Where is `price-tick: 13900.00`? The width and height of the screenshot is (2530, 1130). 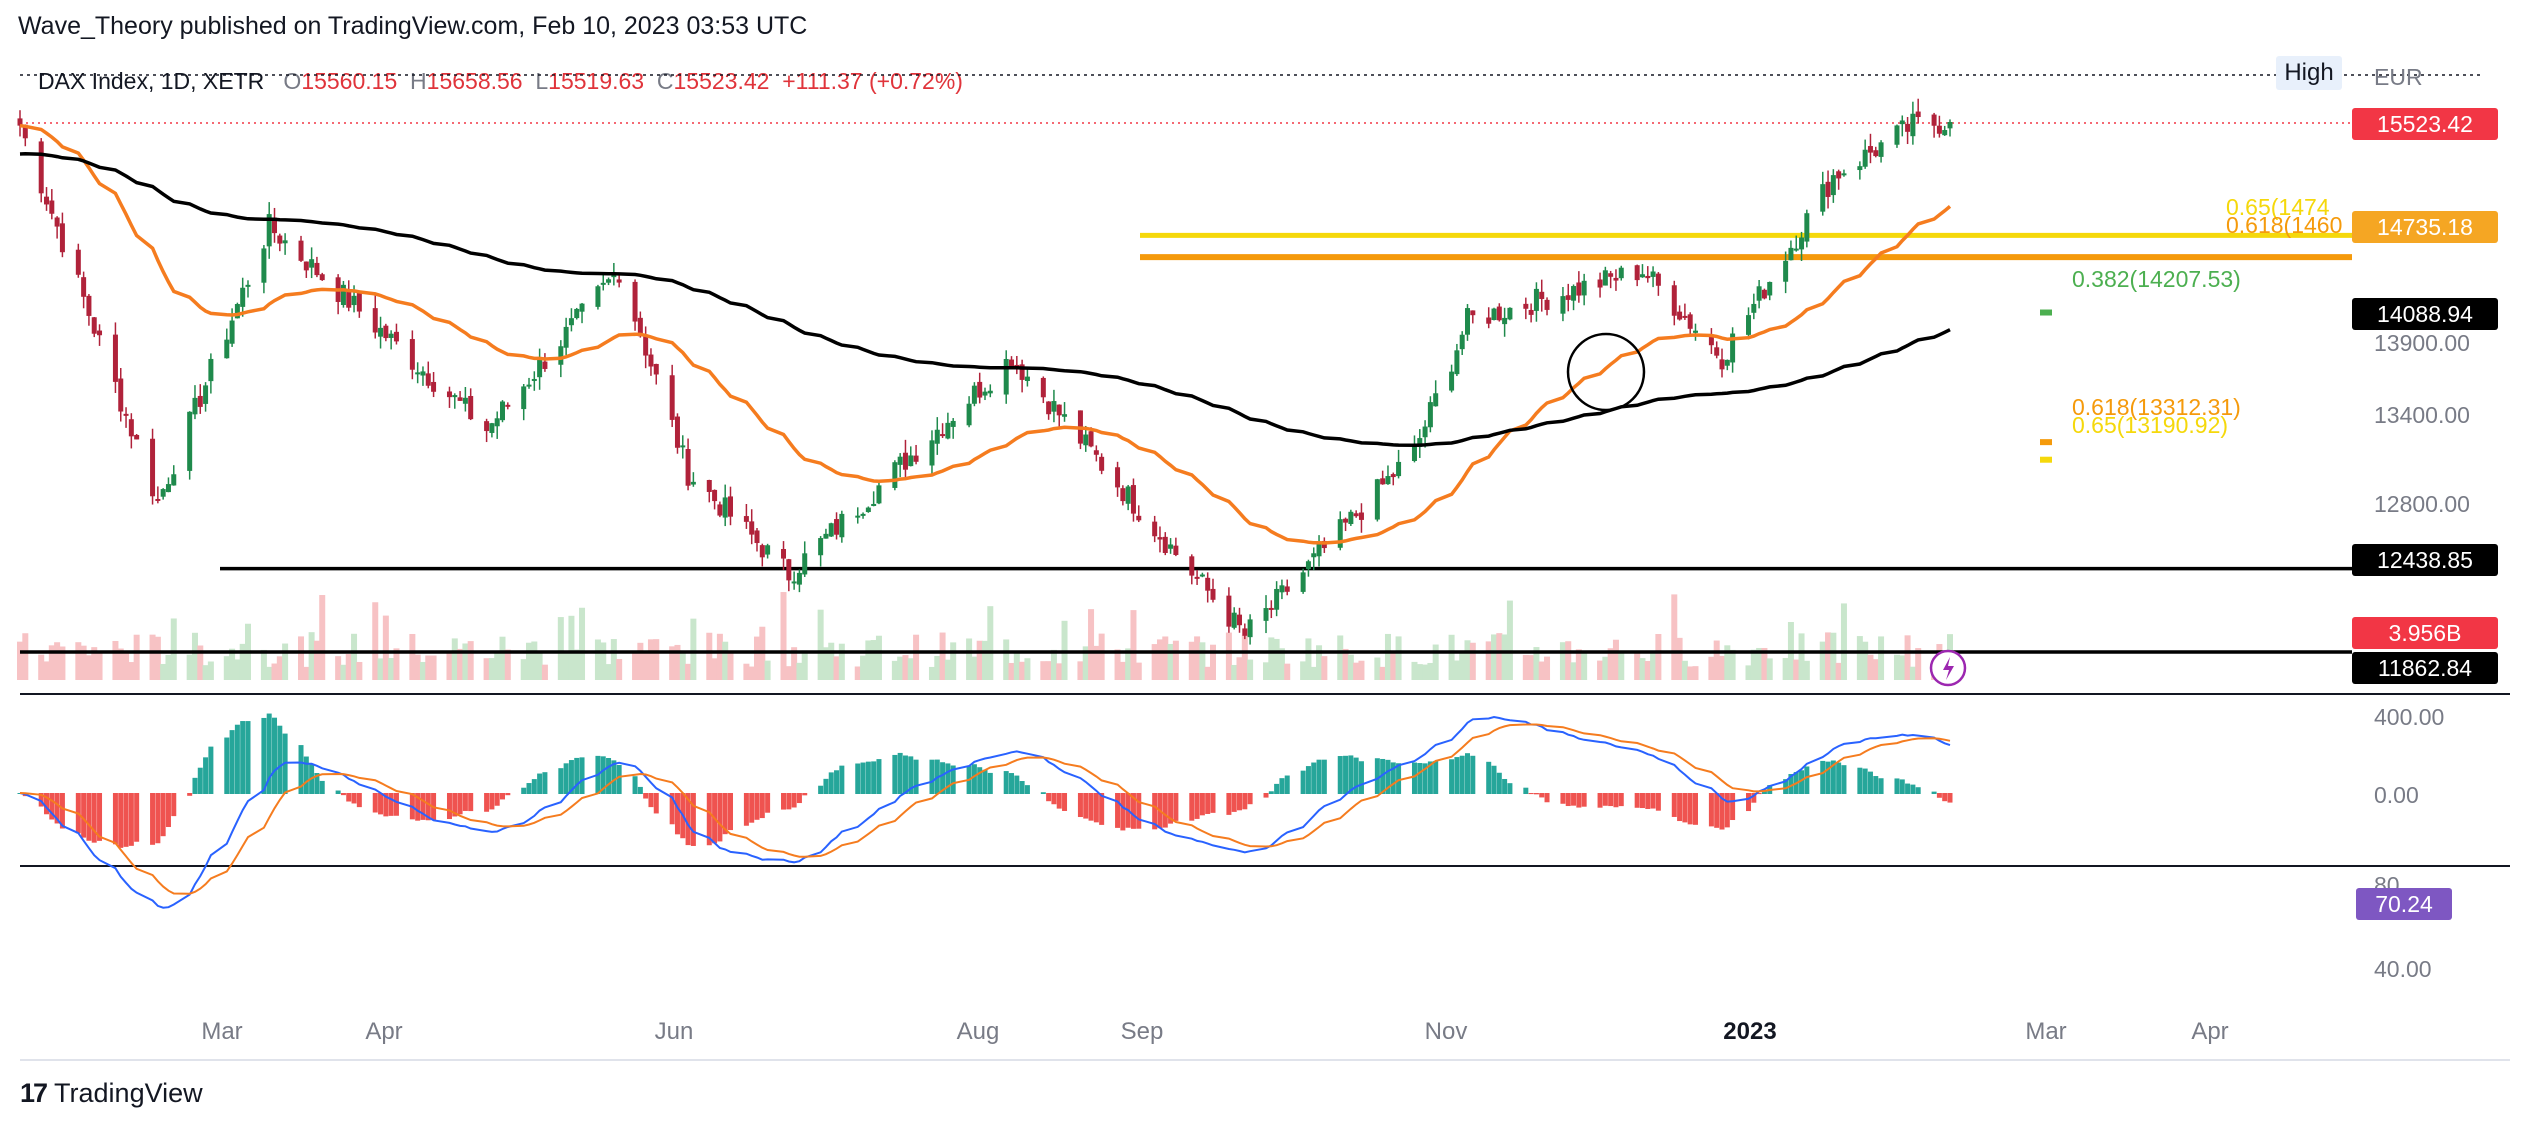 price-tick: 13900.00 is located at coordinates (2422, 343).